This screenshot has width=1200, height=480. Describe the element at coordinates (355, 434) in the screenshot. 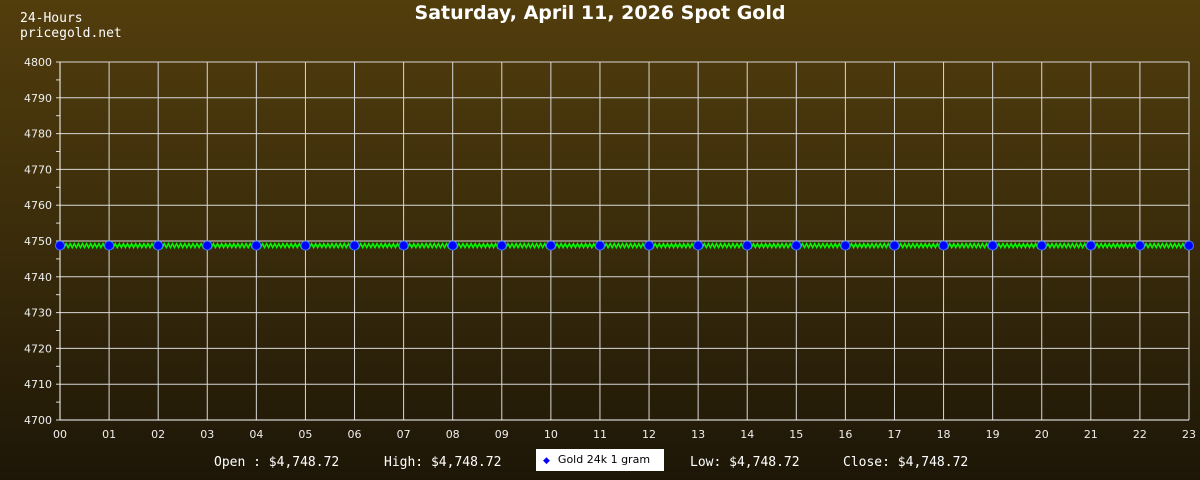

I see `x-tick-label: 06` at that location.